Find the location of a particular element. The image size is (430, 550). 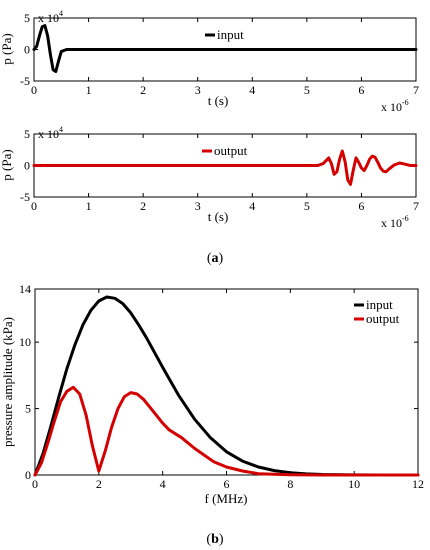

panel-input-ticks is located at coordinates (225, 49).